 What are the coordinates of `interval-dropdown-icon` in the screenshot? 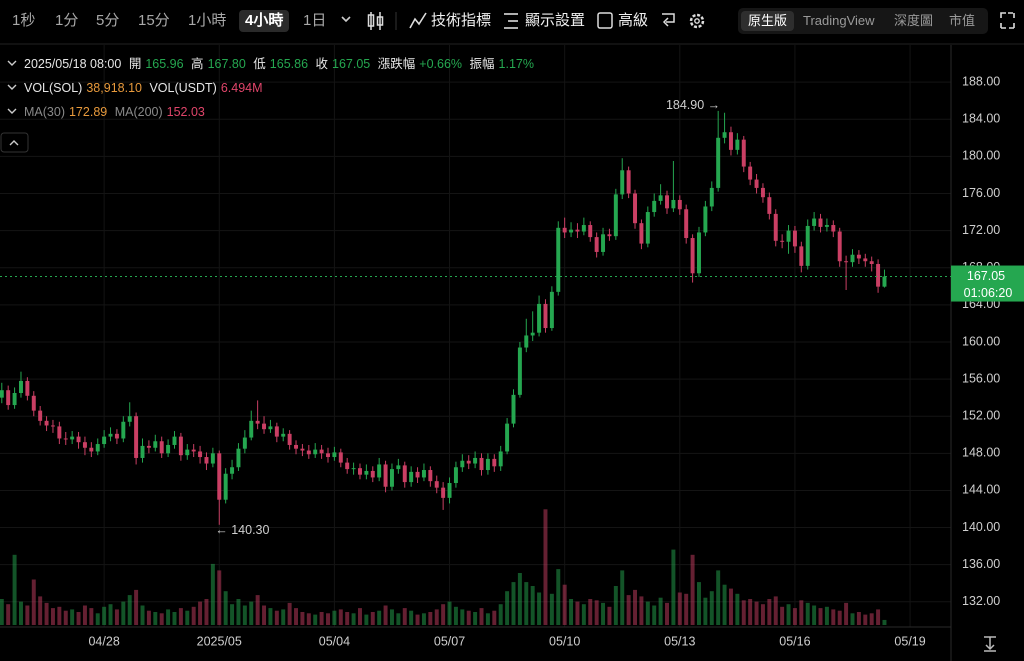 It's located at (346, 19).